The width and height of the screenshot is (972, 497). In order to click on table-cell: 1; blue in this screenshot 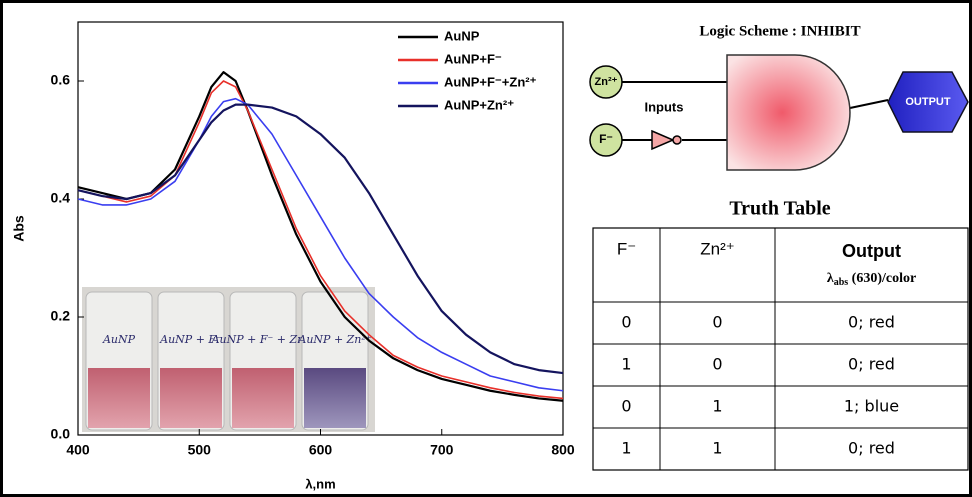, I will do `click(871, 406)`.